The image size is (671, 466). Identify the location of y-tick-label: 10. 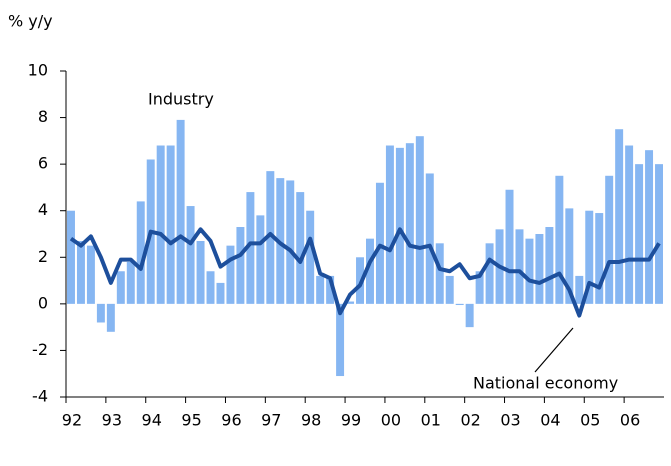
(38, 70).